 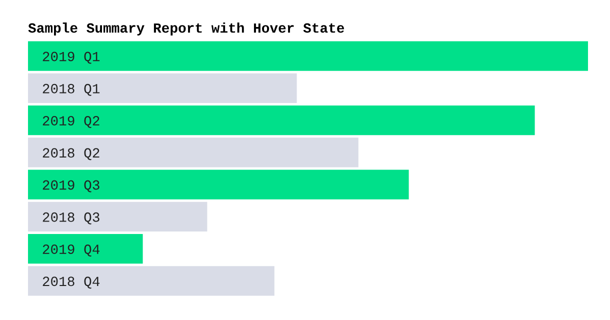 I want to click on y-tick-label: 2018 Q2, so click(x=71, y=154).